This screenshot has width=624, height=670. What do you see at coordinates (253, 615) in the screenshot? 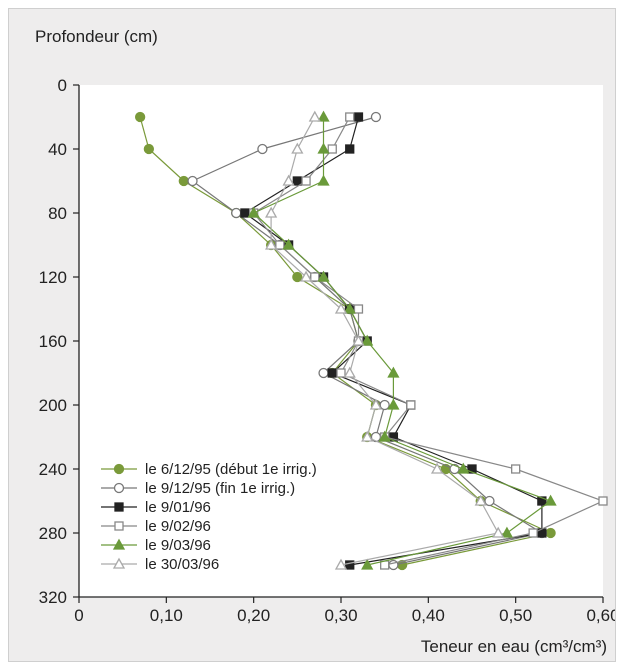
I see `x-tick-label: 0,20` at bounding box center [253, 615].